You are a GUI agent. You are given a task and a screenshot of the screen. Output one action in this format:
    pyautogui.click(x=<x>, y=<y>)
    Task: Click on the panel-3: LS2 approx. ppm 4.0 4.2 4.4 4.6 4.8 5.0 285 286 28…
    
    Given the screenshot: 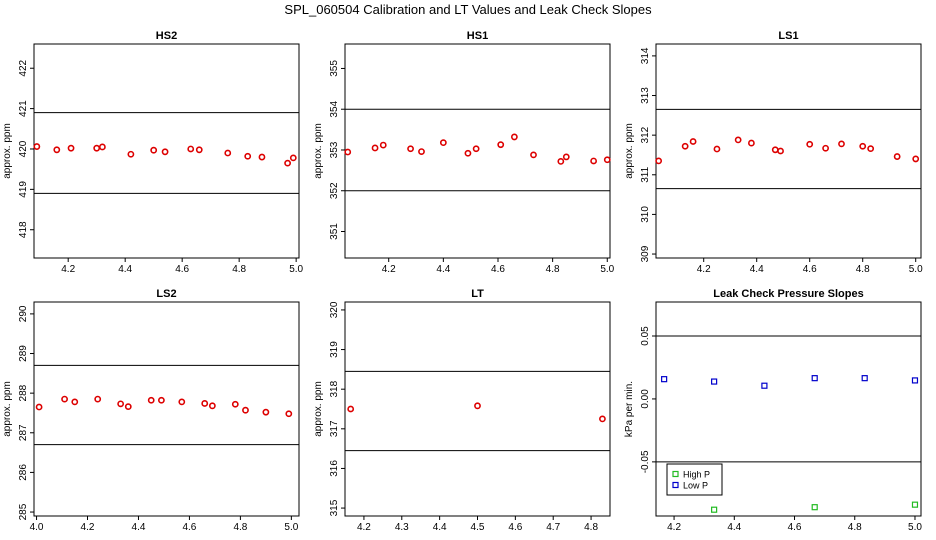 What is the action you would take?
    pyautogui.click(x=151, y=410)
    